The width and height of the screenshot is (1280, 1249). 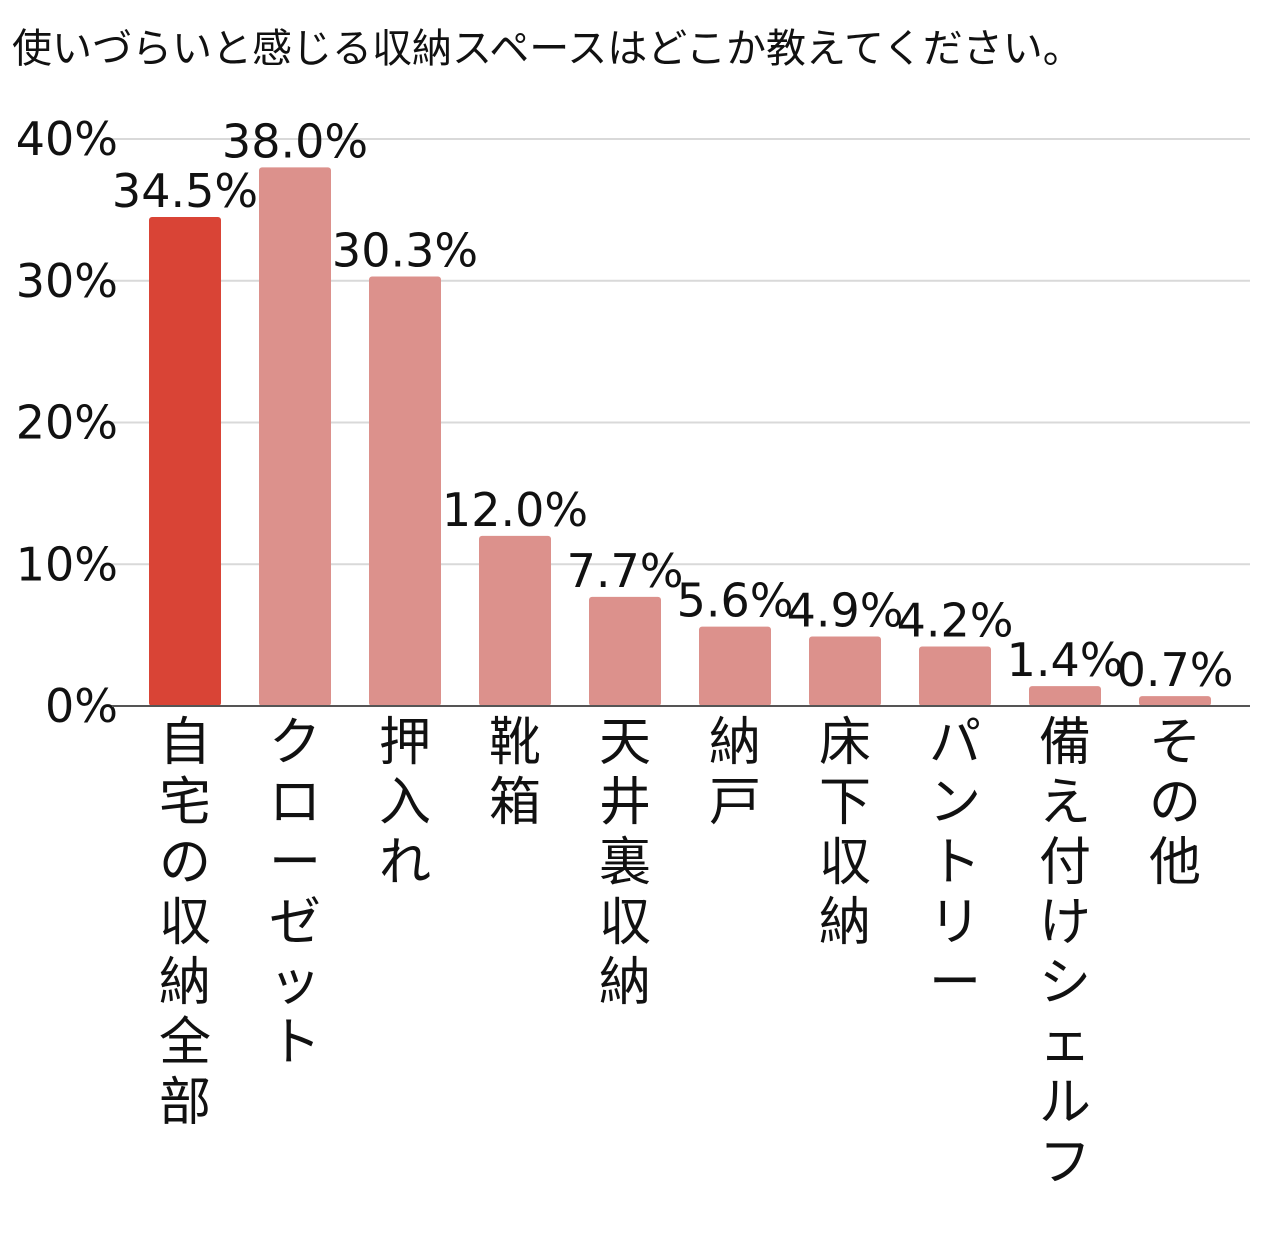 What do you see at coordinates (295, 803) in the screenshot?
I see `category-label-char: ロ` at bounding box center [295, 803].